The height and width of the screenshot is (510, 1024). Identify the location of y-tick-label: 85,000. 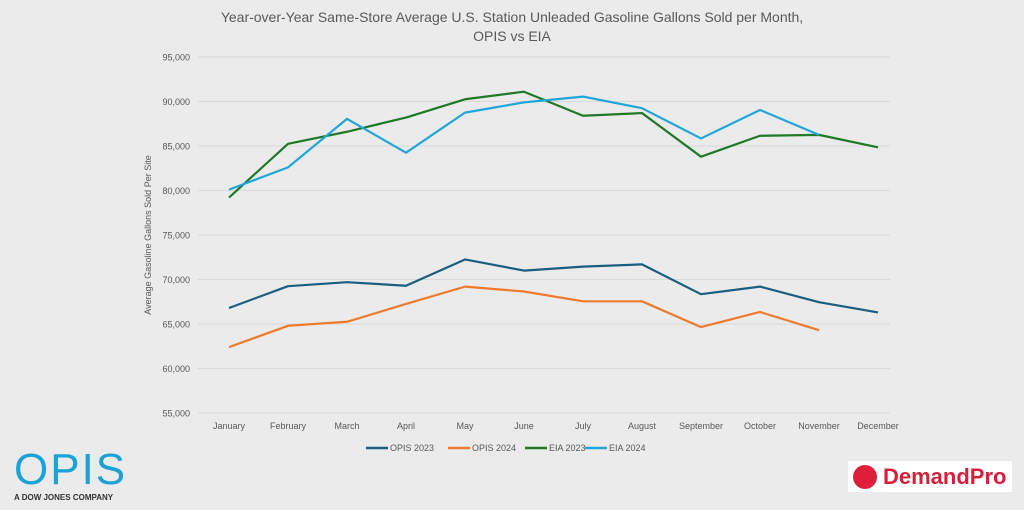
(176, 147).